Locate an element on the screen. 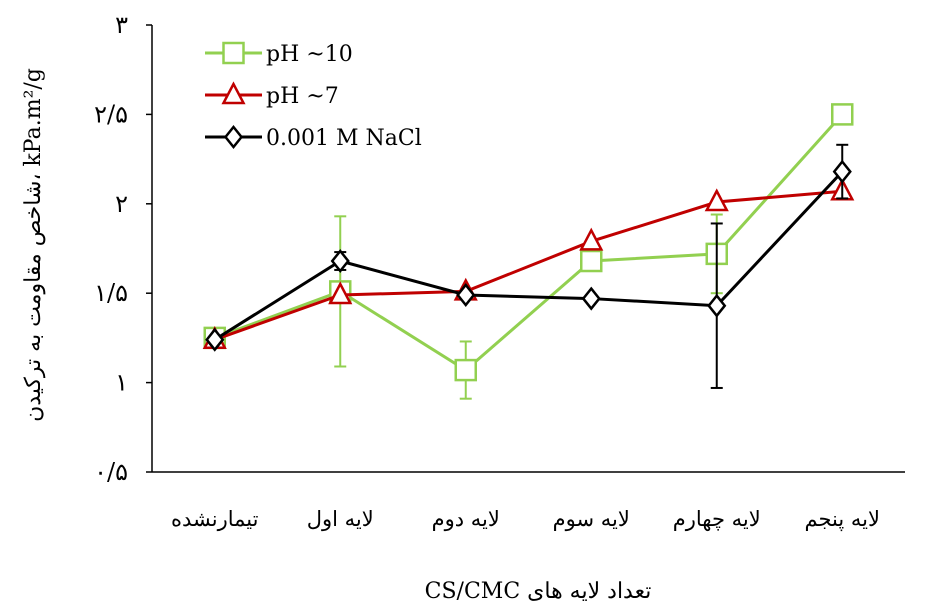  legend-label: pH ~7 is located at coordinates (302, 96).